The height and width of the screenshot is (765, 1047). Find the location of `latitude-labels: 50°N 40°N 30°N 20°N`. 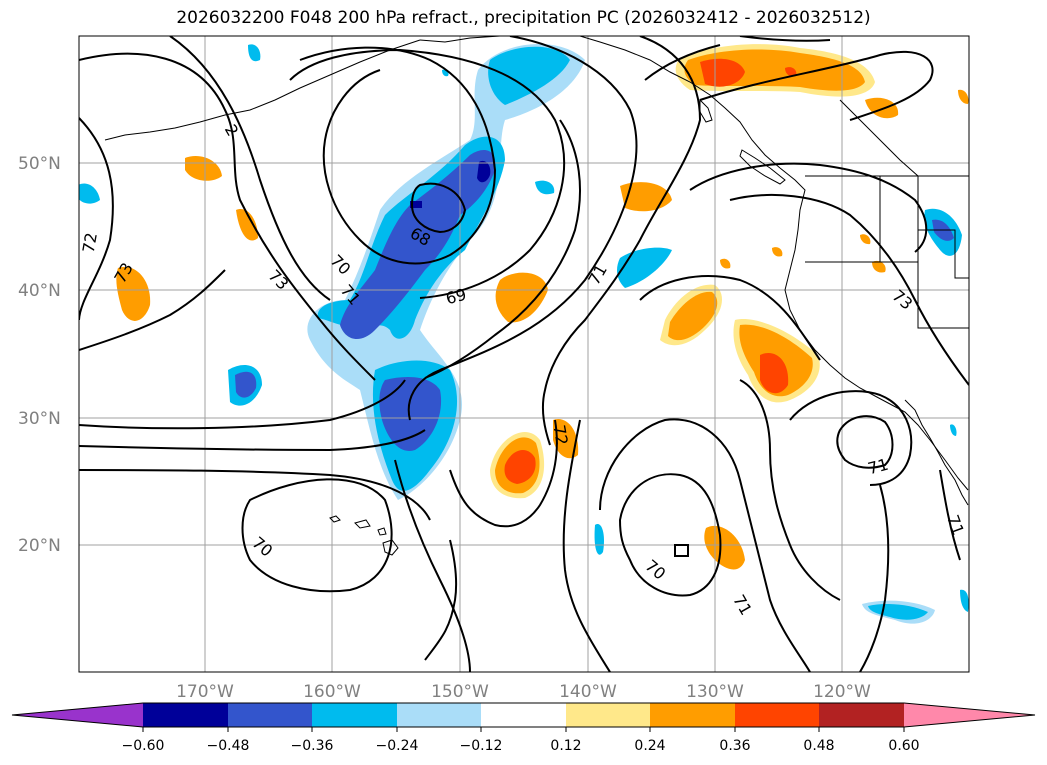

latitude-labels: 50°N 40°N 30°N 20°N is located at coordinates (39, 355).